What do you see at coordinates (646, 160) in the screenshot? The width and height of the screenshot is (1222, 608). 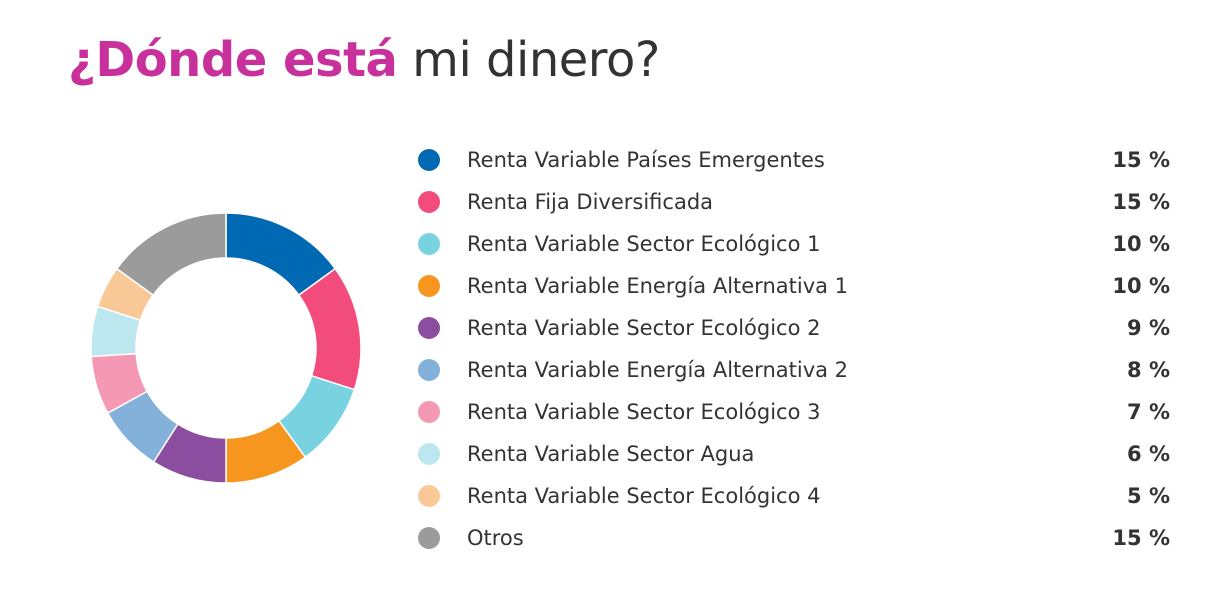 I see `legend-label: Renta Variable Países Emergentes` at bounding box center [646, 160].